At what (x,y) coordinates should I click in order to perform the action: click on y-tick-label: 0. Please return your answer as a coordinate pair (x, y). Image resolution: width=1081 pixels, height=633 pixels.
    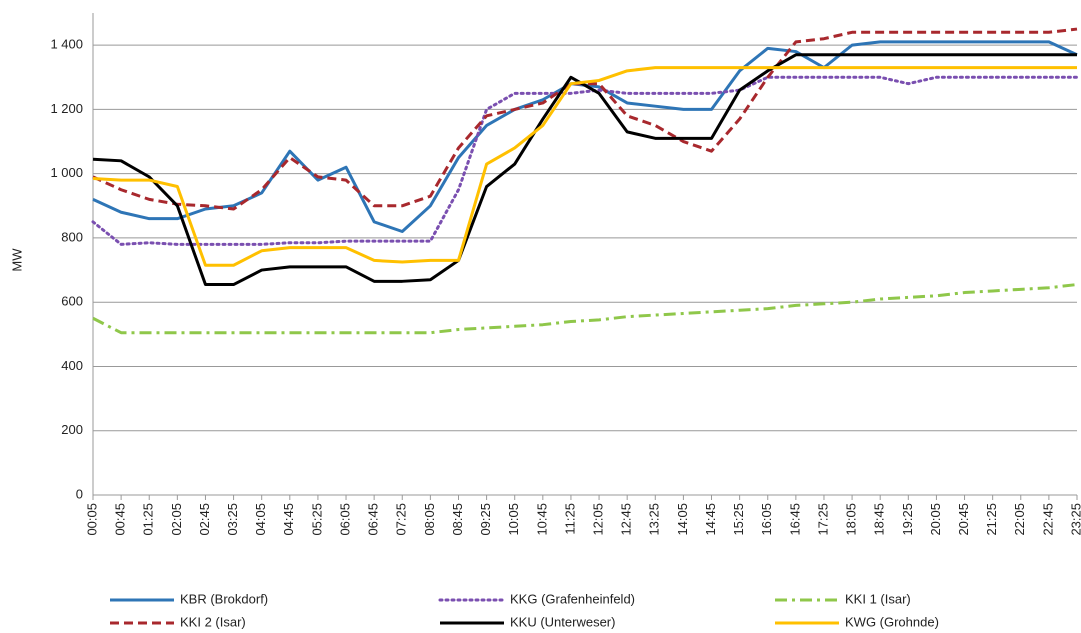
    Looking at the image, I should click on (79, 493).